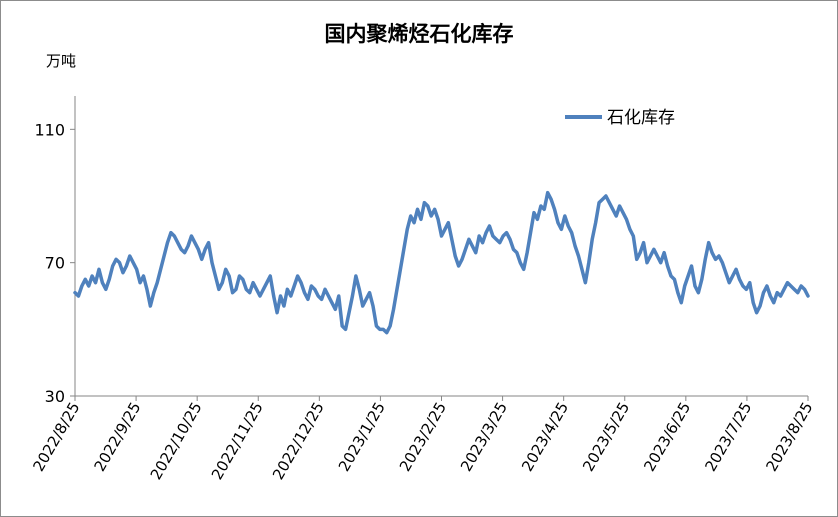  I want to click on x-tick-label: 2022/9/25, so click(117, 437).